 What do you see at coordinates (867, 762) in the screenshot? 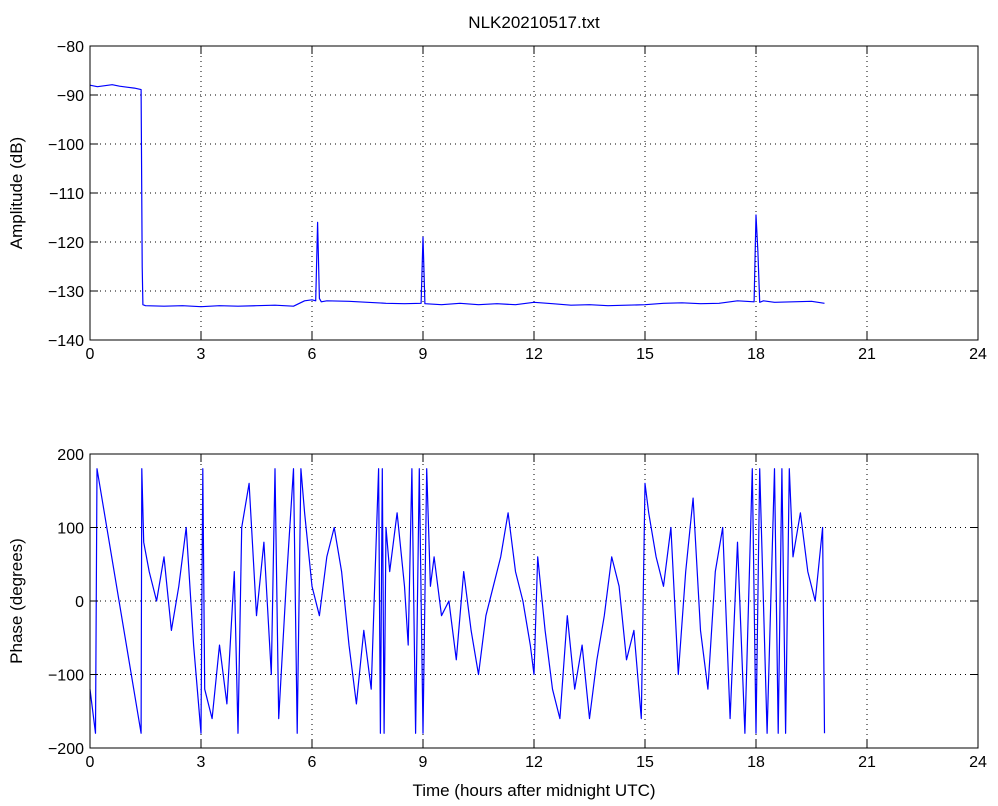
I see `phase-xtick-label-7: 21` at bounding box center [867, 762].